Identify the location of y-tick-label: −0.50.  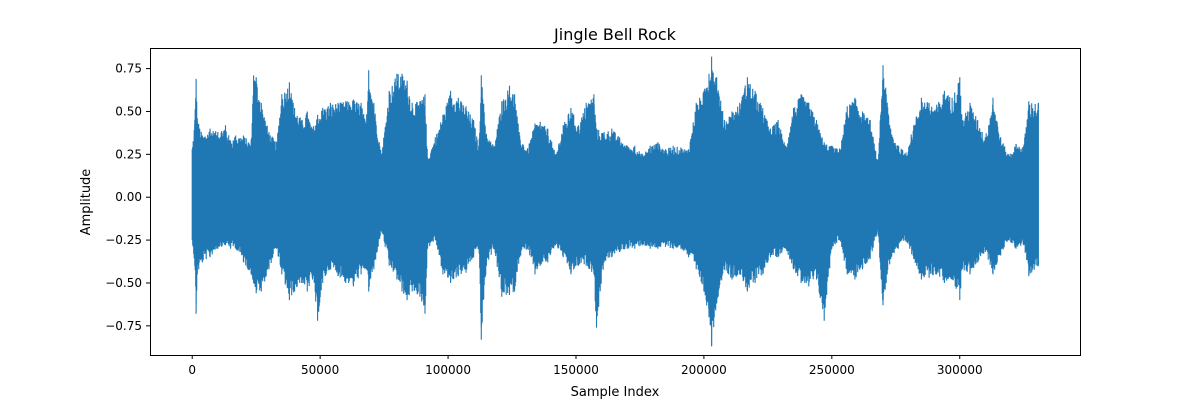
(123, 283).